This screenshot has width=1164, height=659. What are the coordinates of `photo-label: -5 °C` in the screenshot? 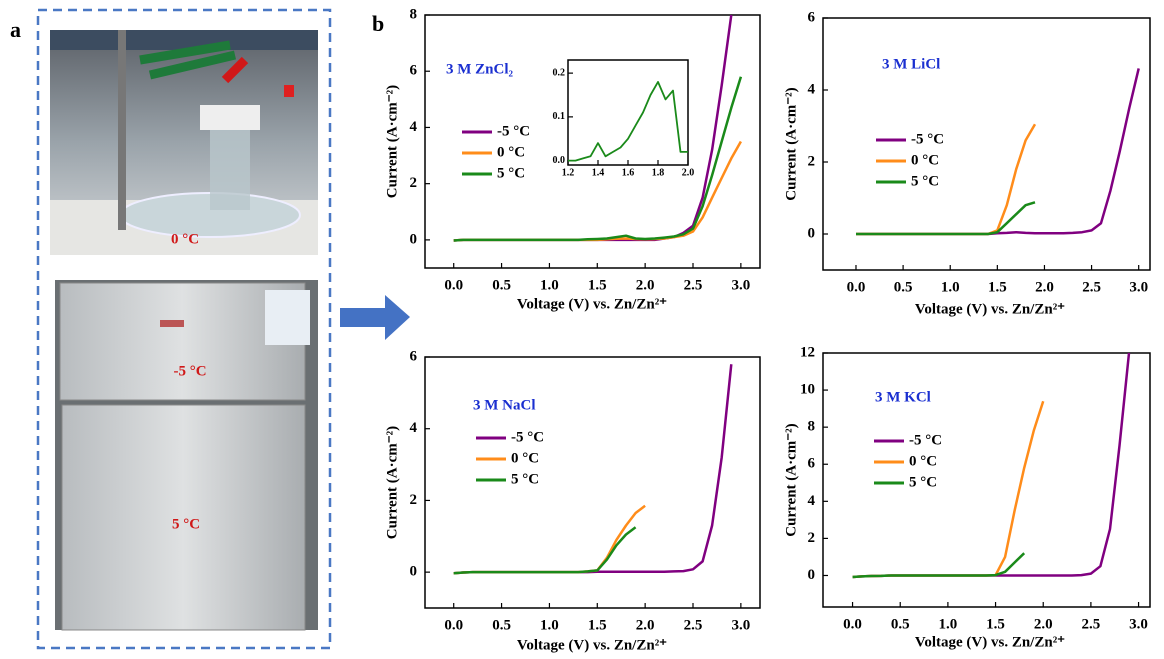 It's located at (189, 371).